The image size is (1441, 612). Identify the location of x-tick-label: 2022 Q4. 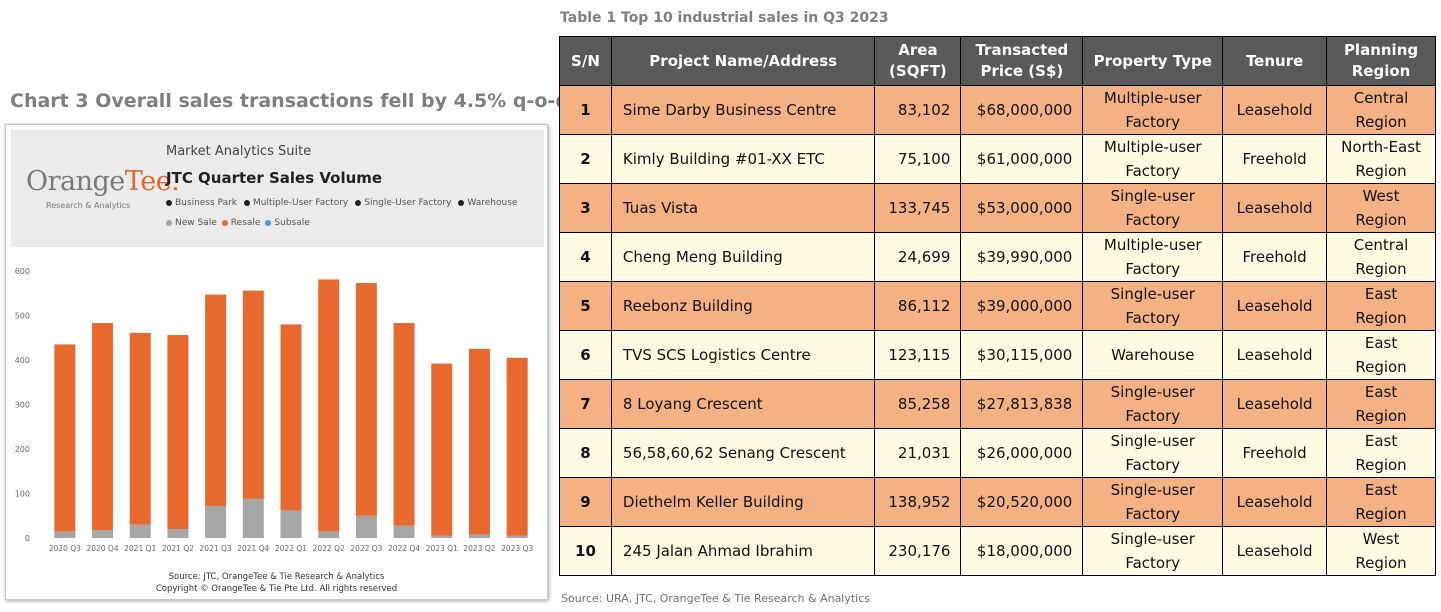
(404, 548).